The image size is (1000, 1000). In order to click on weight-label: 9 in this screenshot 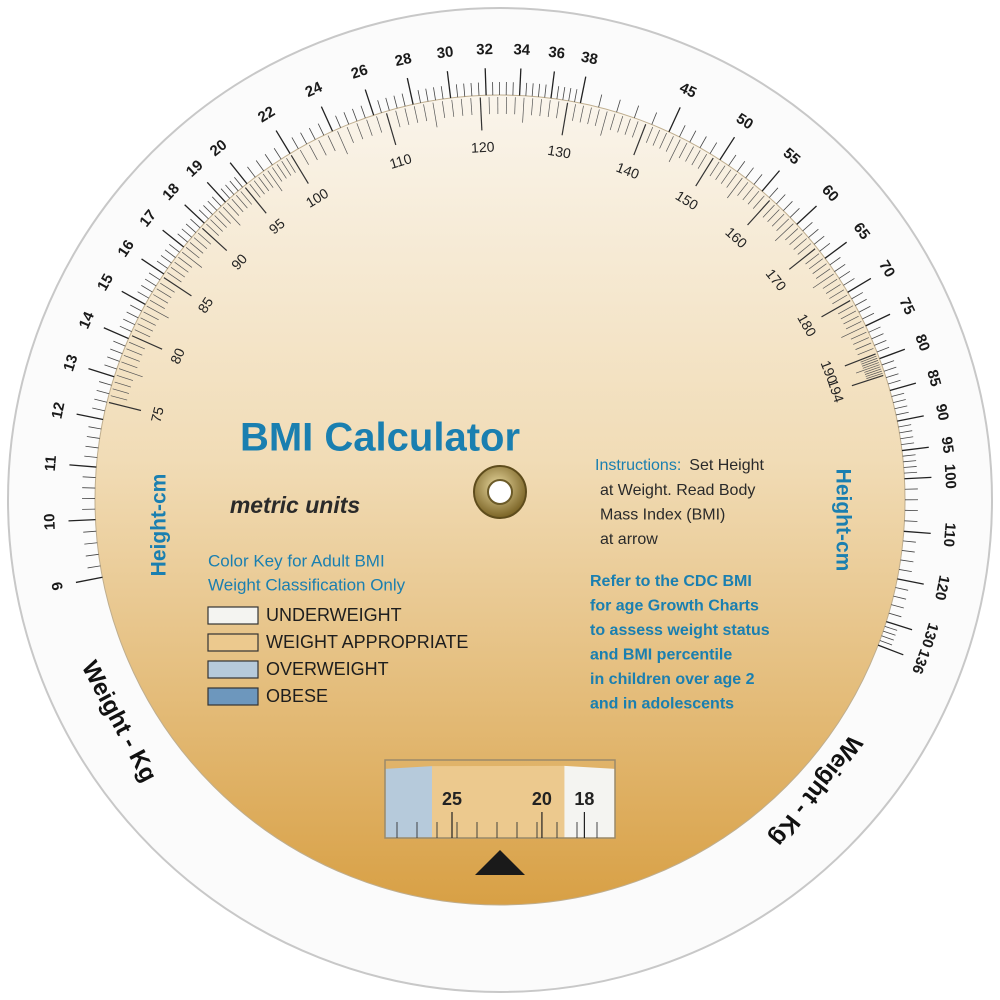, I will do `click(58, 585)`.